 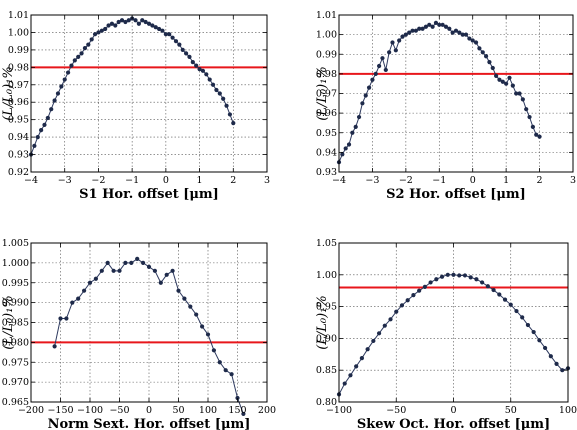 I want to click on y-tick-label: 0.93, so click(x=18, y=155).